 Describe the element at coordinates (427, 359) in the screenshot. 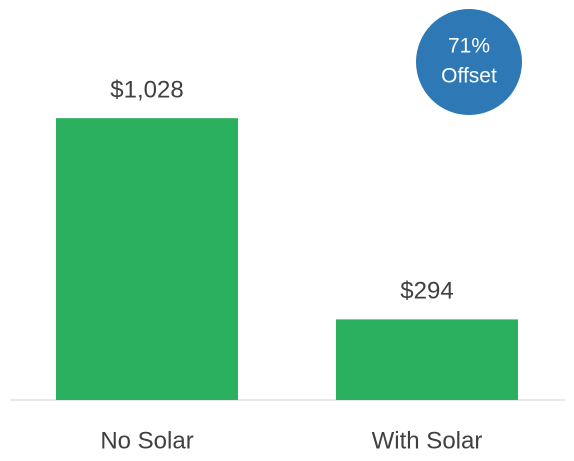

I see `bar` at that location.